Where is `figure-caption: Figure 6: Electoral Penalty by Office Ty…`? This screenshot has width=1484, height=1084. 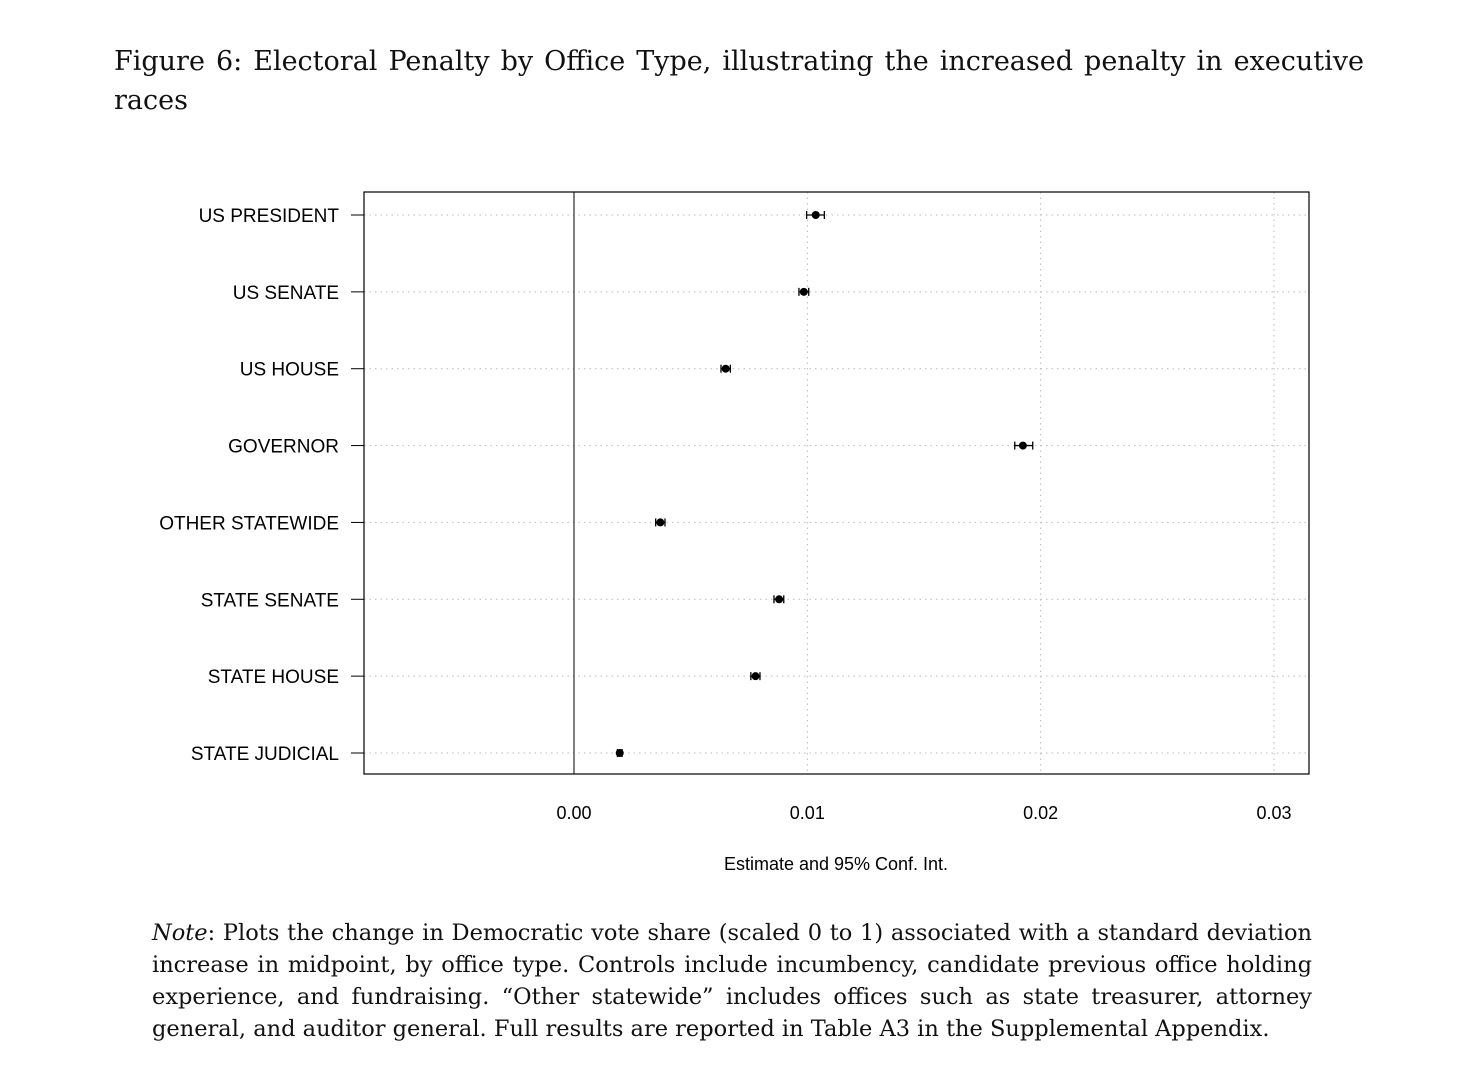
figure-caption: Figure 6: Electoral Penalty by Office Ty… is located at coordinates (739, 81).